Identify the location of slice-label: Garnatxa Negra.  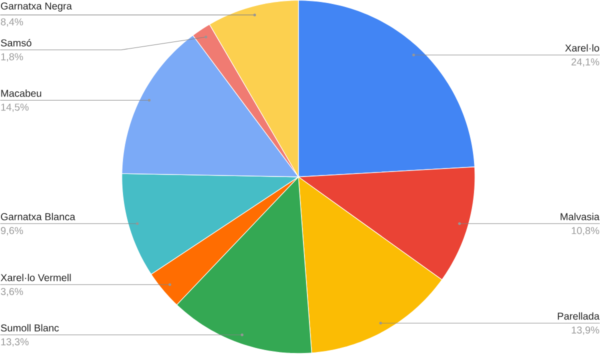
(36, 7).